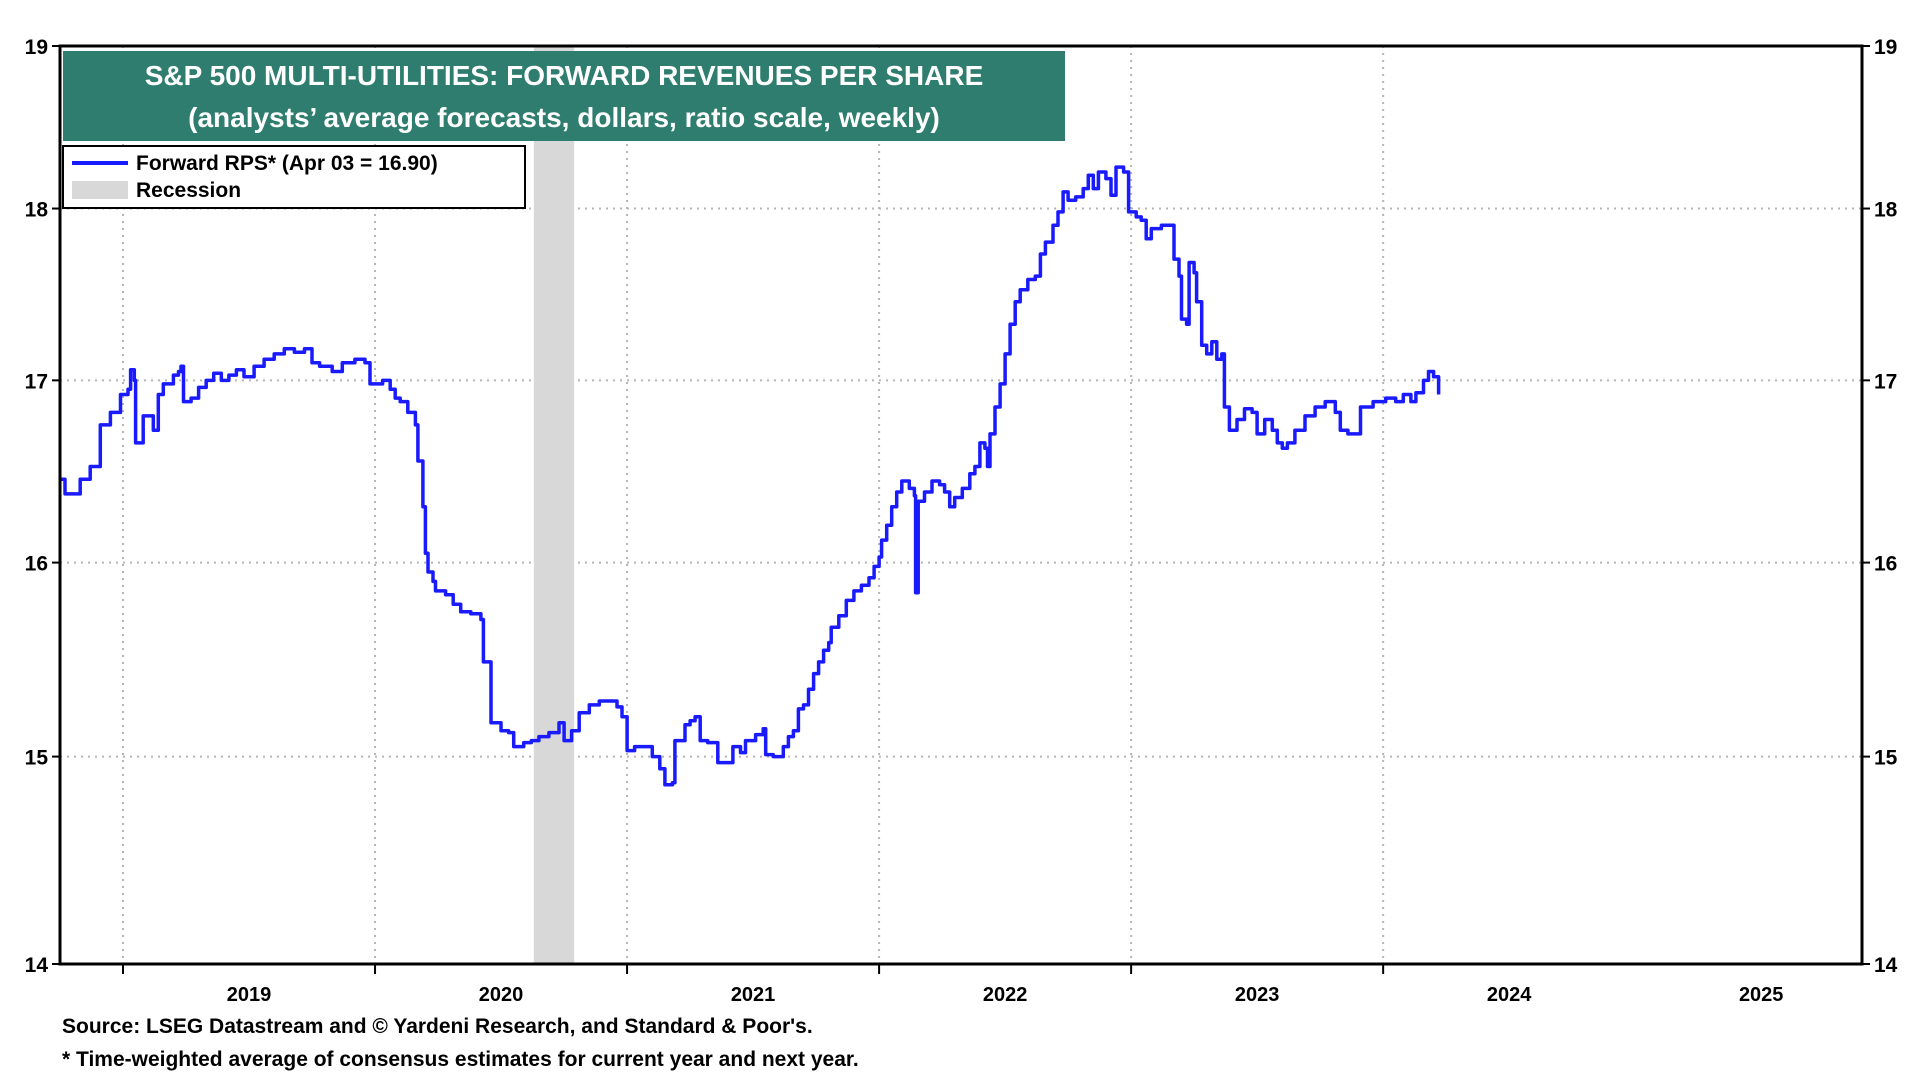 The width and height of the screenshot is (1920, 1080). Describe the element at coordinates (1886, 210) in the screenshot. I see `ytick-label-right-18: 18` at that location.